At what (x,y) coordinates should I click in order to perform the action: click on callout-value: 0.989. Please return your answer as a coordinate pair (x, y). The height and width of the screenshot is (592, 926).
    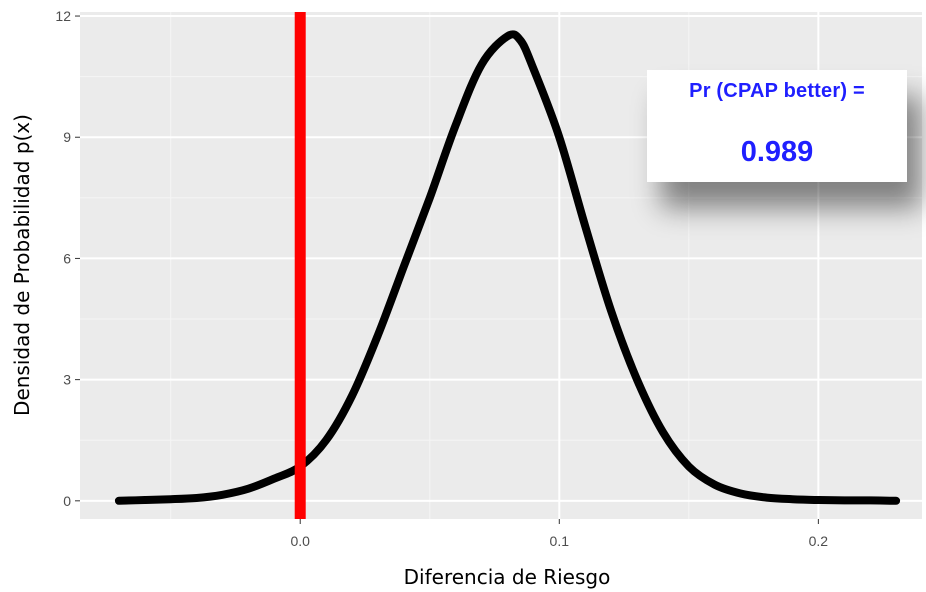
    Looking at the image, I should click on (777, 152).